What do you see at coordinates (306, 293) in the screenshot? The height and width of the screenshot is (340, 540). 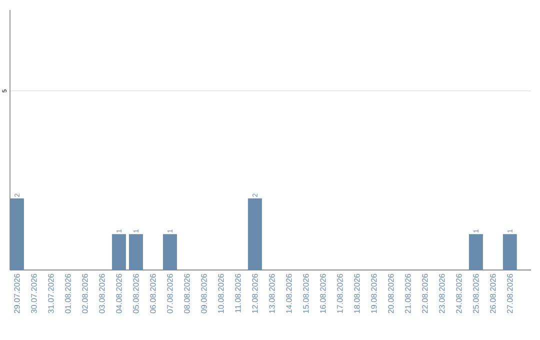 I see `x-tick-label: 15.08.2026` at bounding box center [306, 293].